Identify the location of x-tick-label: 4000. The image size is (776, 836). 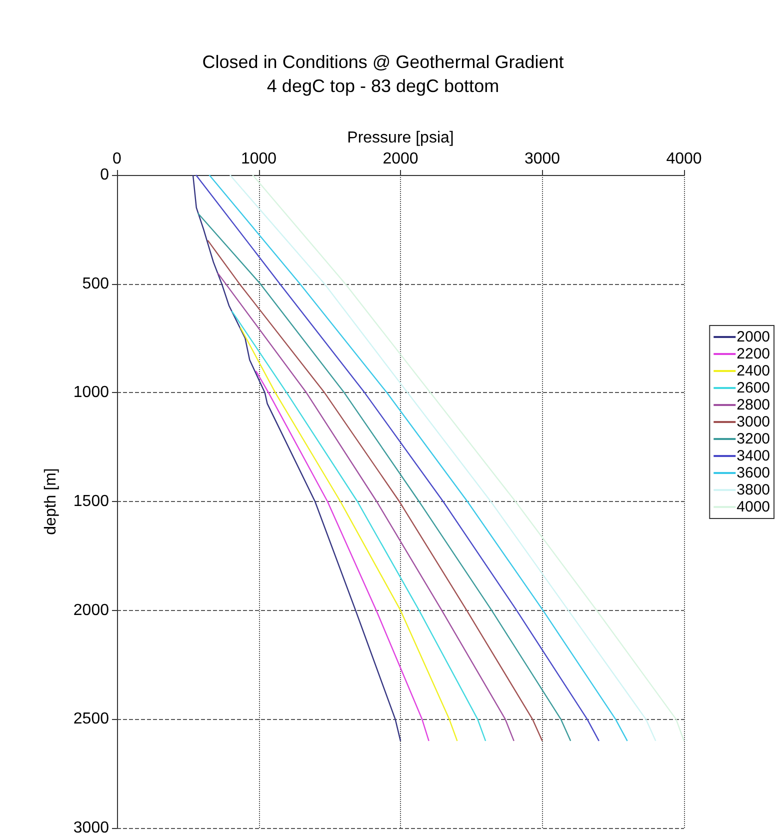
(684, 159).